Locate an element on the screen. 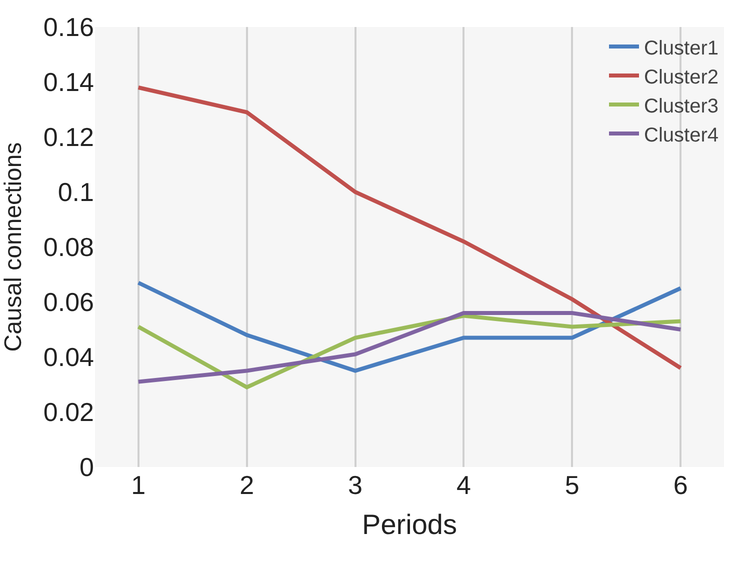 This screenshot has height=562, width=744. x-tick-label: 5 is located at coordinates (572, 485).